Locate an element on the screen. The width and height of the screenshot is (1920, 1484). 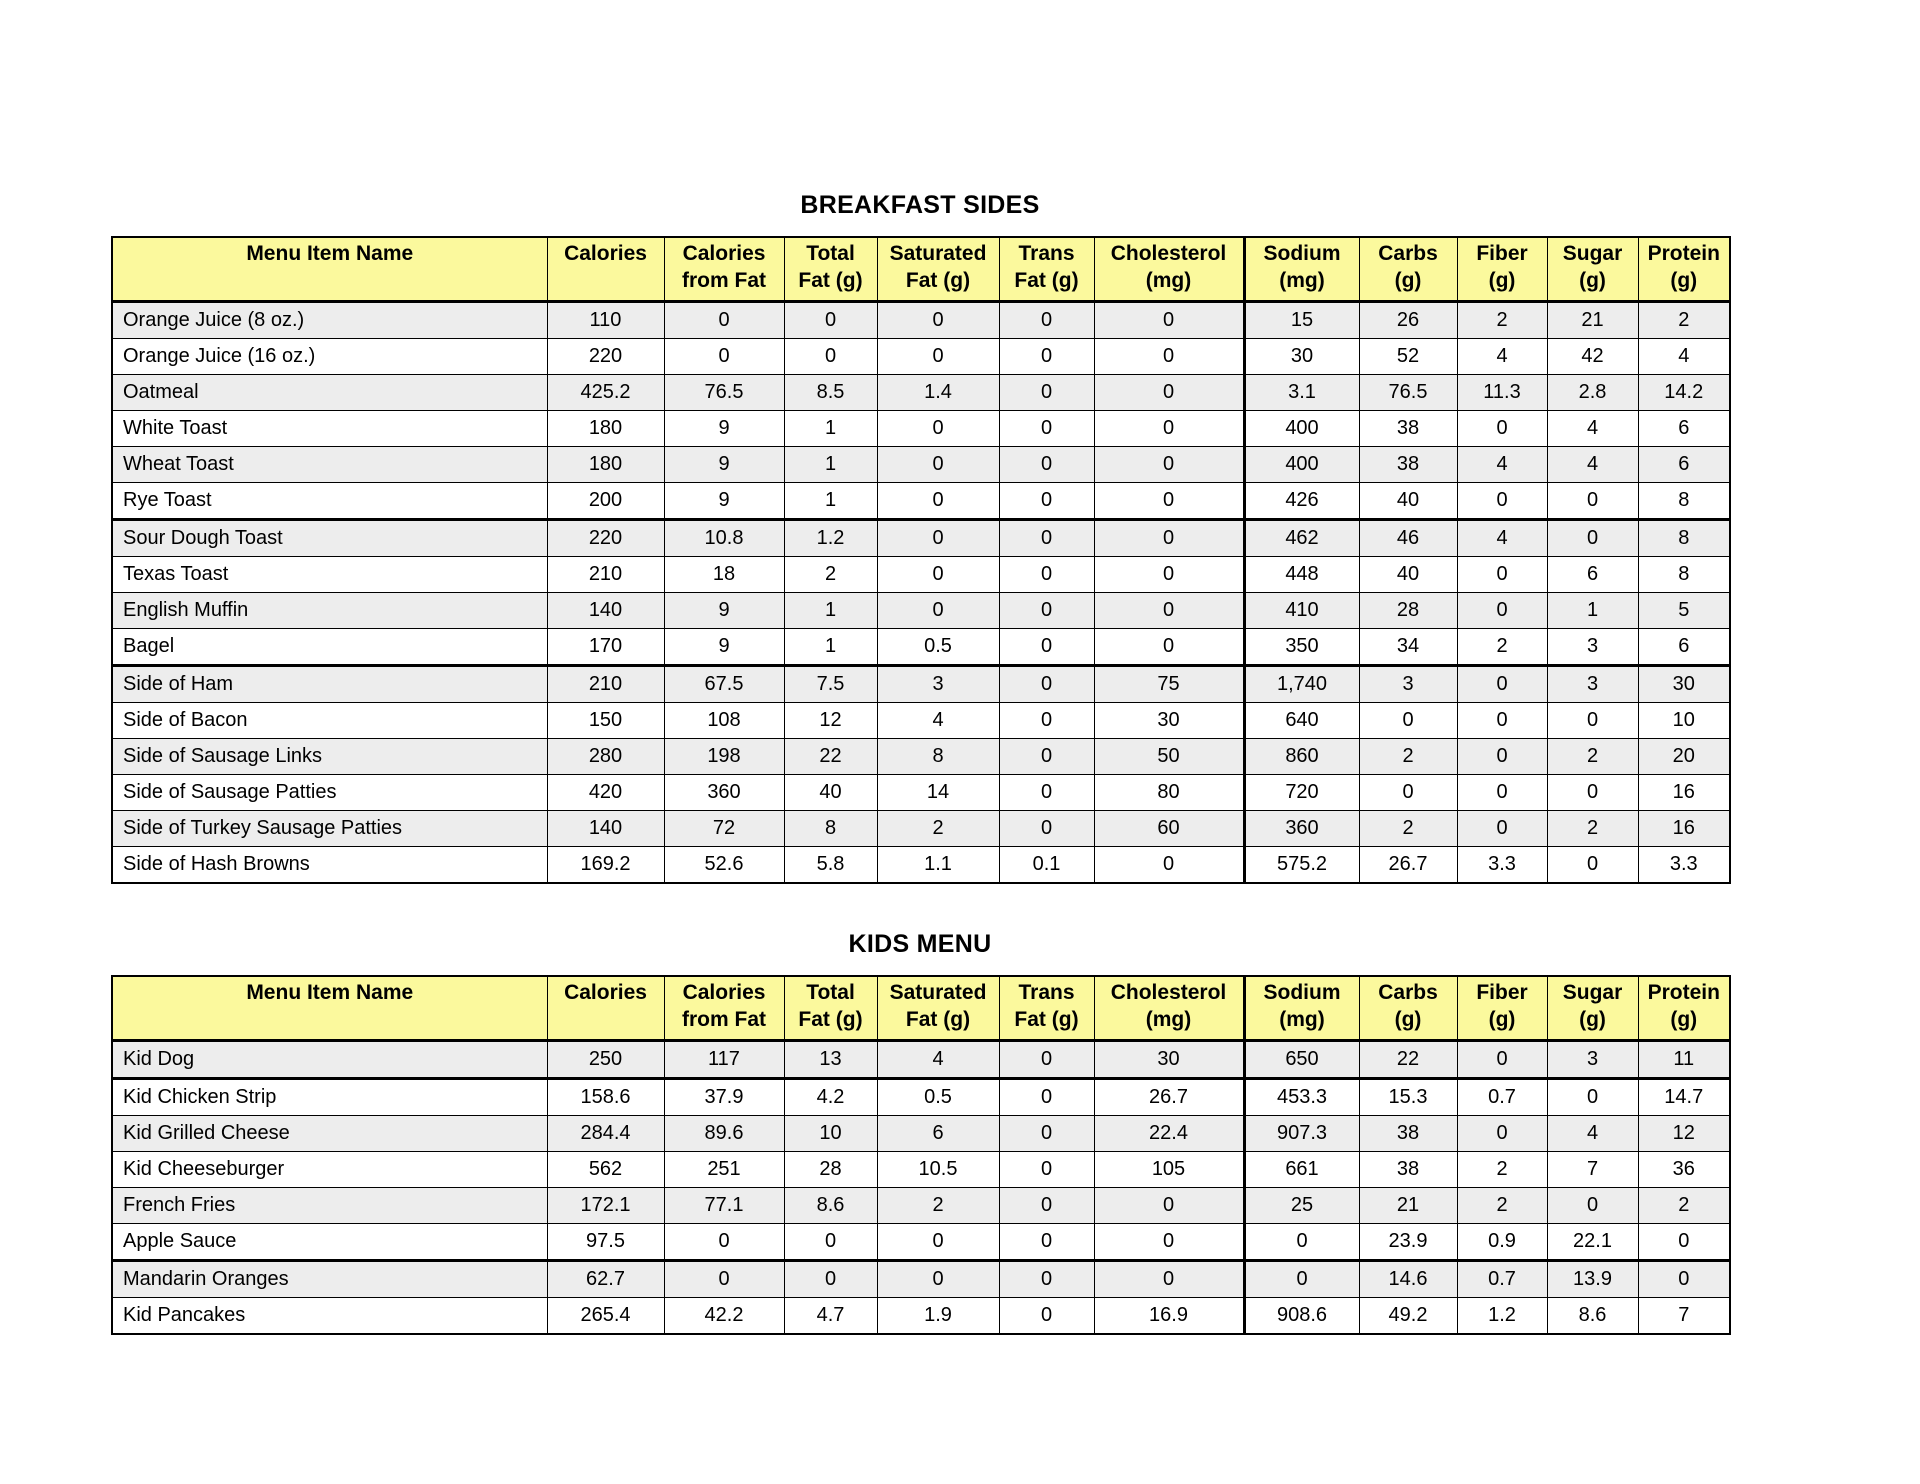
column-header: Fiber (g) is located at coordinates (1502, 269).